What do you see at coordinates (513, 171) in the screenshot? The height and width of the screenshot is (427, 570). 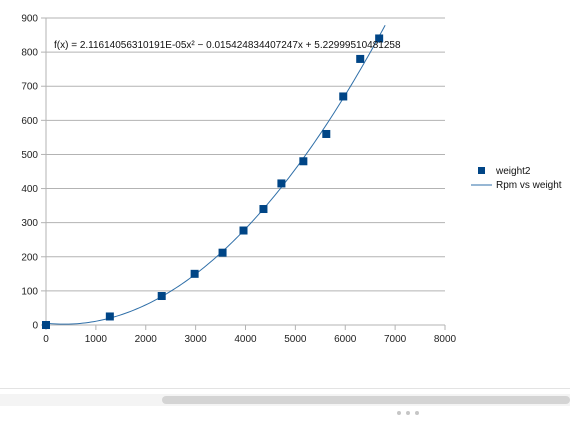 I see `legend-label-weight2: weight2` at bounding box center [513, 171].